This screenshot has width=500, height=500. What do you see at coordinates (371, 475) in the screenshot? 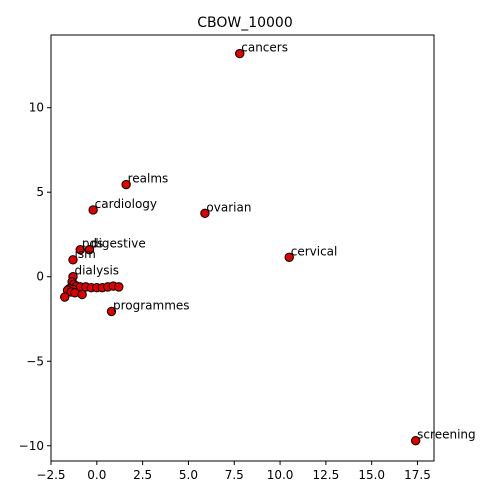
I see `x-tick-label: 15.0` at bounding box center [371, 475].